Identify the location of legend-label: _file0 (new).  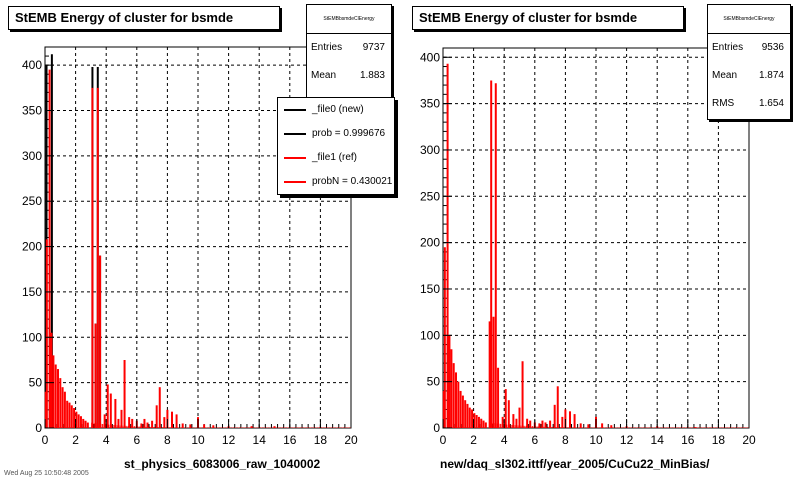
(338, 109).